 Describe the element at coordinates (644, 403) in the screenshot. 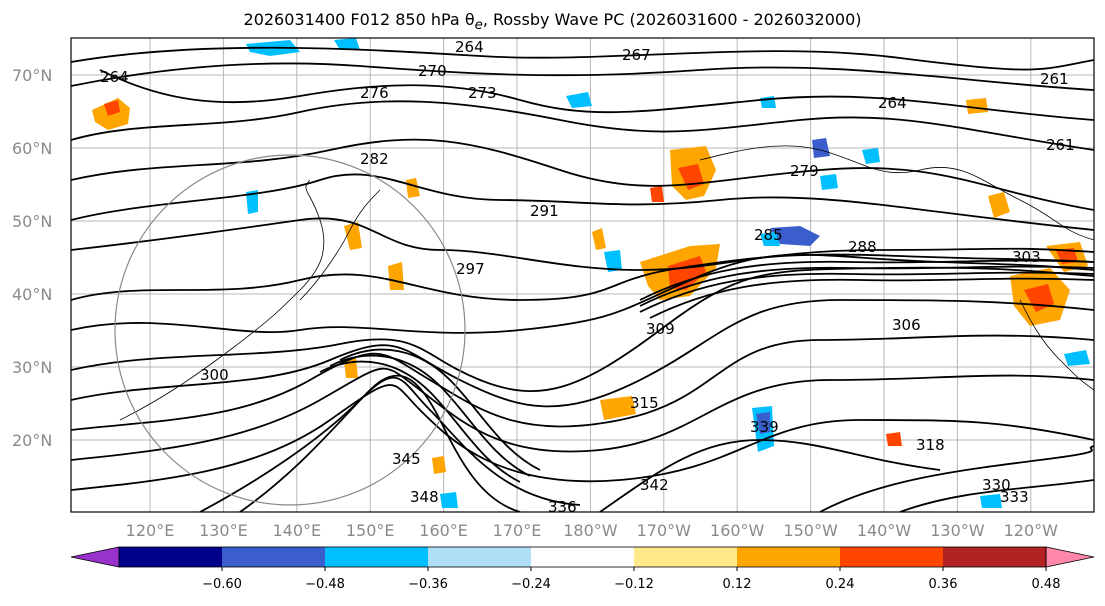

I see `contour-label: 315` at that location.